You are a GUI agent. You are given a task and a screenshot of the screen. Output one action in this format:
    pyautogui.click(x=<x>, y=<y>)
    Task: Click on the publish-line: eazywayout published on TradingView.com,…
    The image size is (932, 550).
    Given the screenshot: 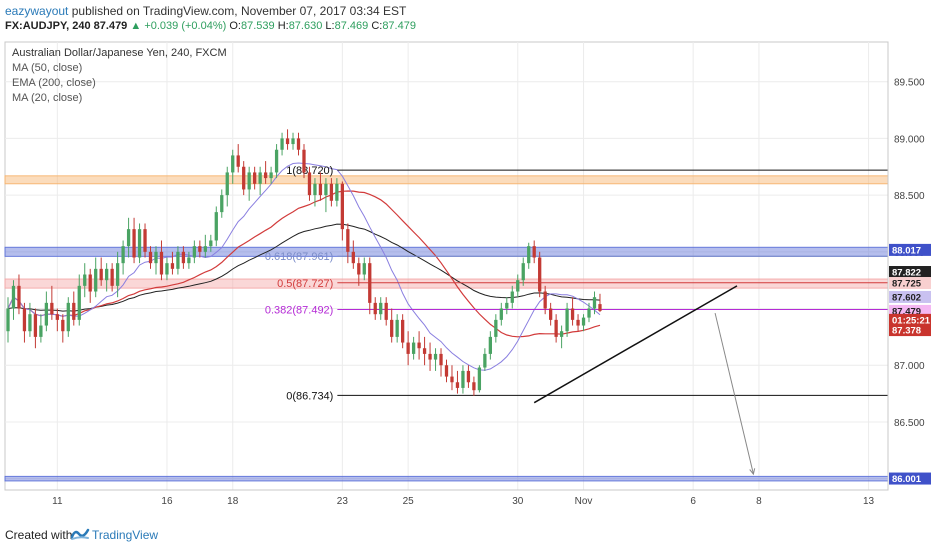 What is the action you would take?
    pyautogui.click(x=205, y=11)
    